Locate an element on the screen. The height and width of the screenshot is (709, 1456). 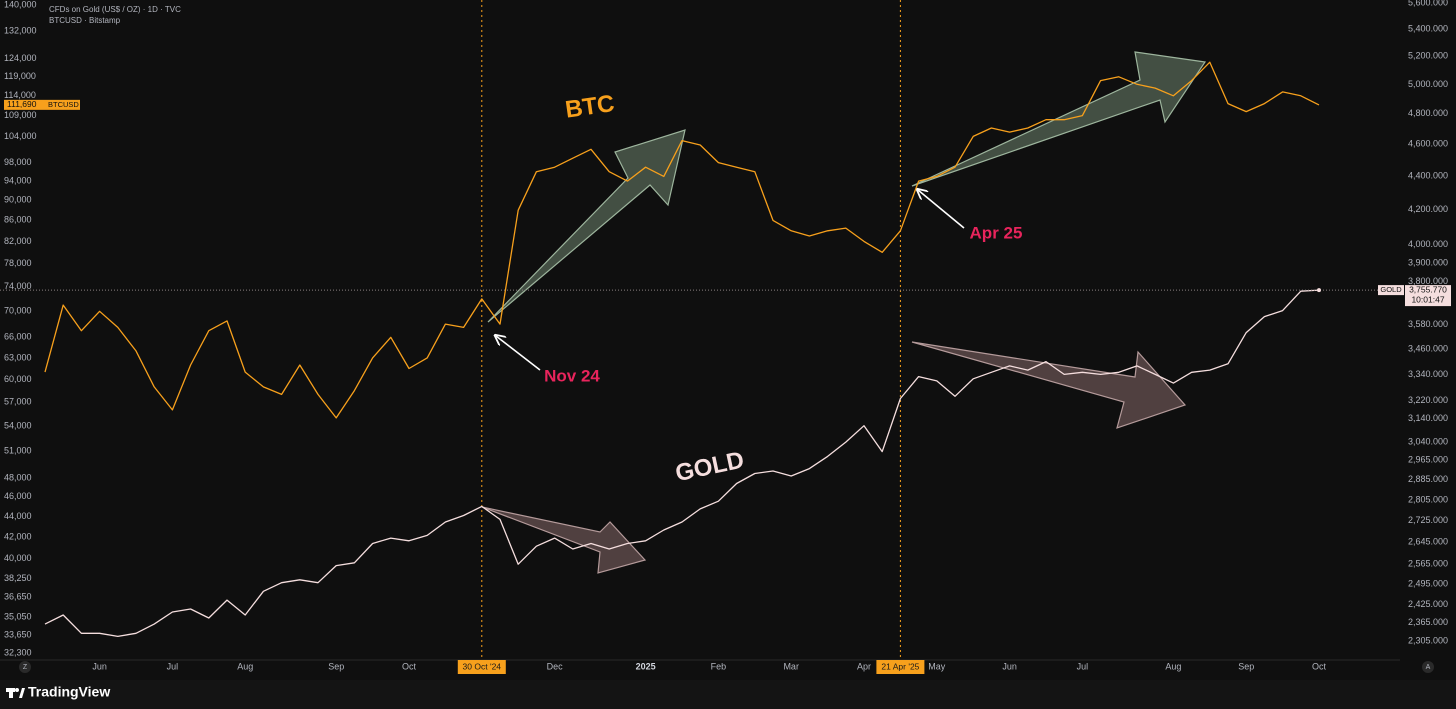
y2-tick-label: 3,140.000 is located at coordinates (1428, 418).